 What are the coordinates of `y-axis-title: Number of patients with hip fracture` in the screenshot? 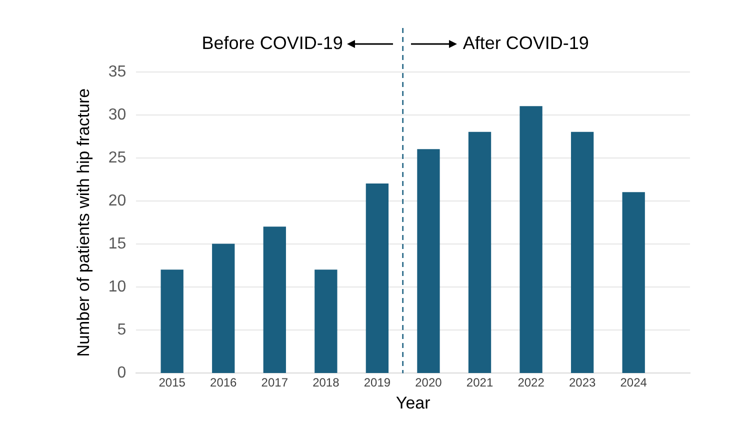 It's located at (83, 222).